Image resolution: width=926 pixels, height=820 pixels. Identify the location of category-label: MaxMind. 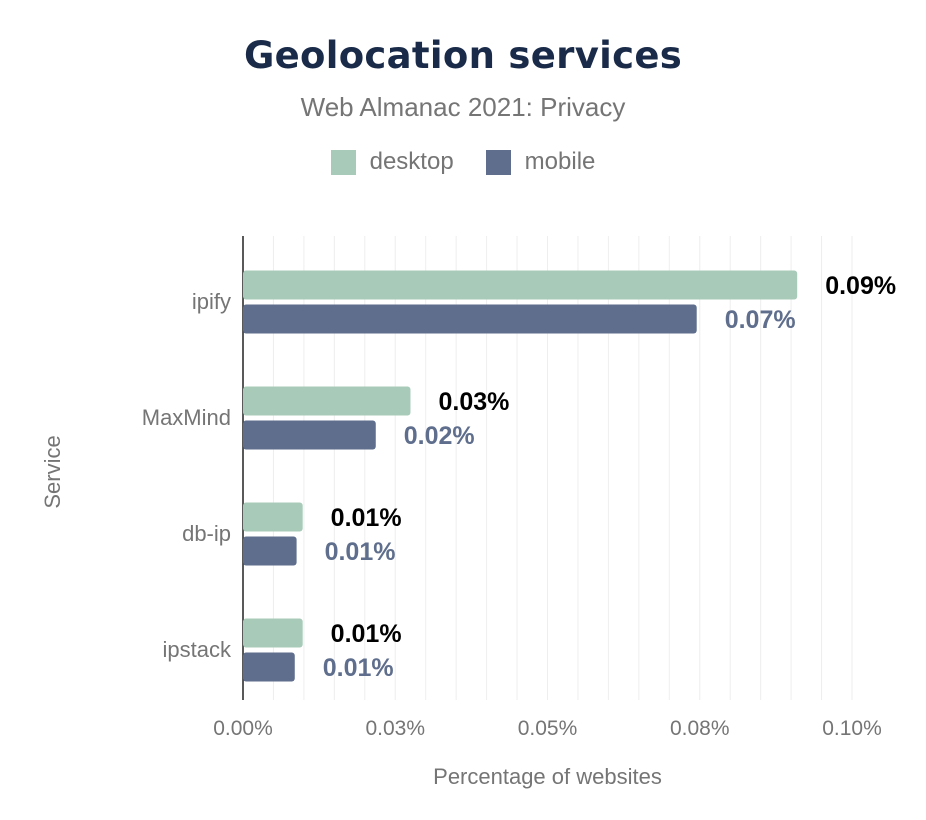
(186, 417).